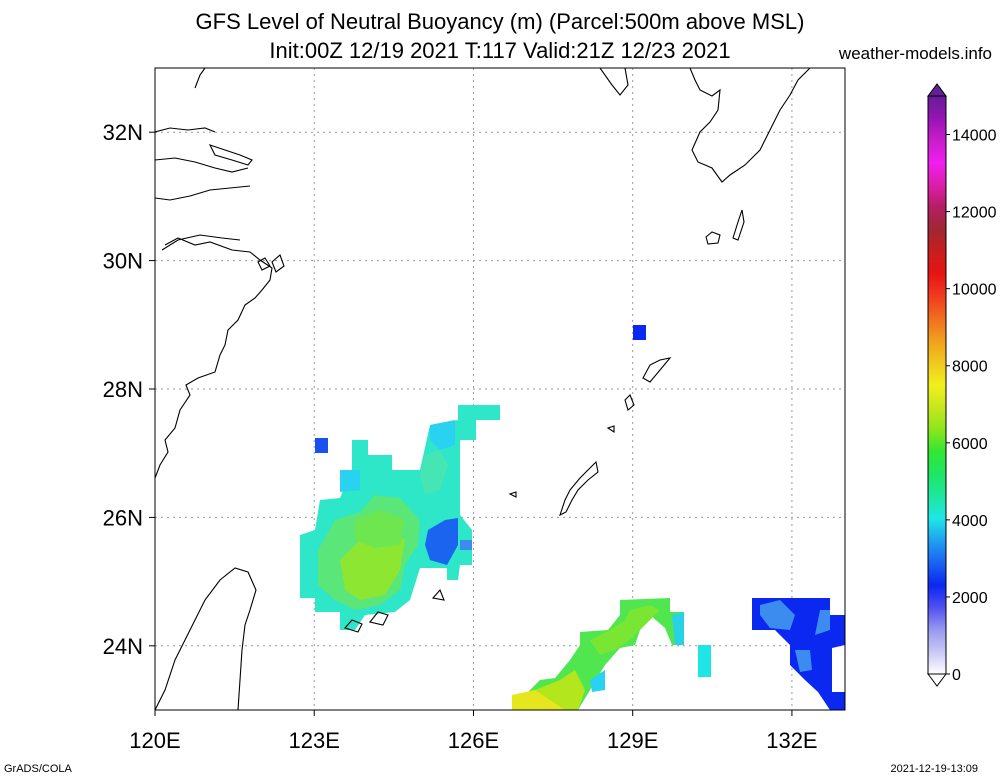 The height and width of the screenshot is (779, 1000). What do you see at coordinates (974, 213) in the screenshot?
I see `colorbar-tick-label: 12000` at bounding box center [974, 213].